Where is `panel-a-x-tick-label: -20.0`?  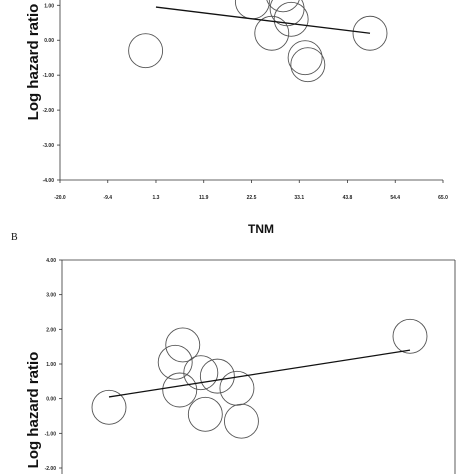 panel-a-x-tick-label: -20.0 is located at coordinates (60, 198).